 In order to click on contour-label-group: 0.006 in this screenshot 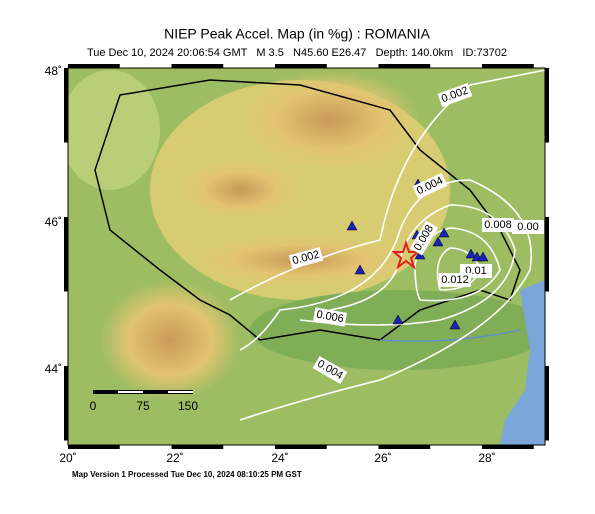, I will do `click(330, 317)`.